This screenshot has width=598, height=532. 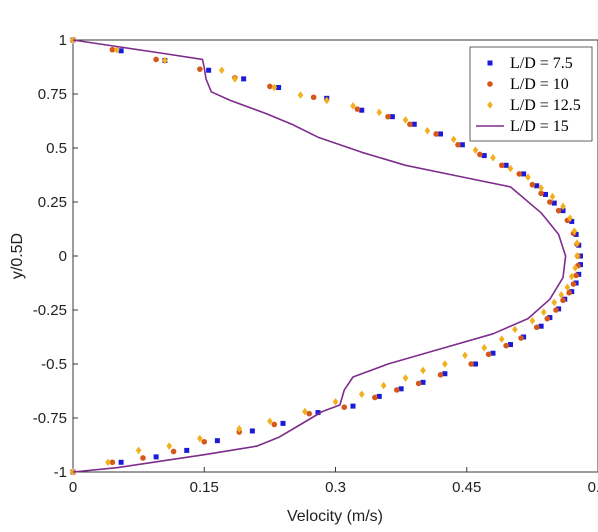 I want to click on y-tick-label: 0, so click(x=63, y=256).